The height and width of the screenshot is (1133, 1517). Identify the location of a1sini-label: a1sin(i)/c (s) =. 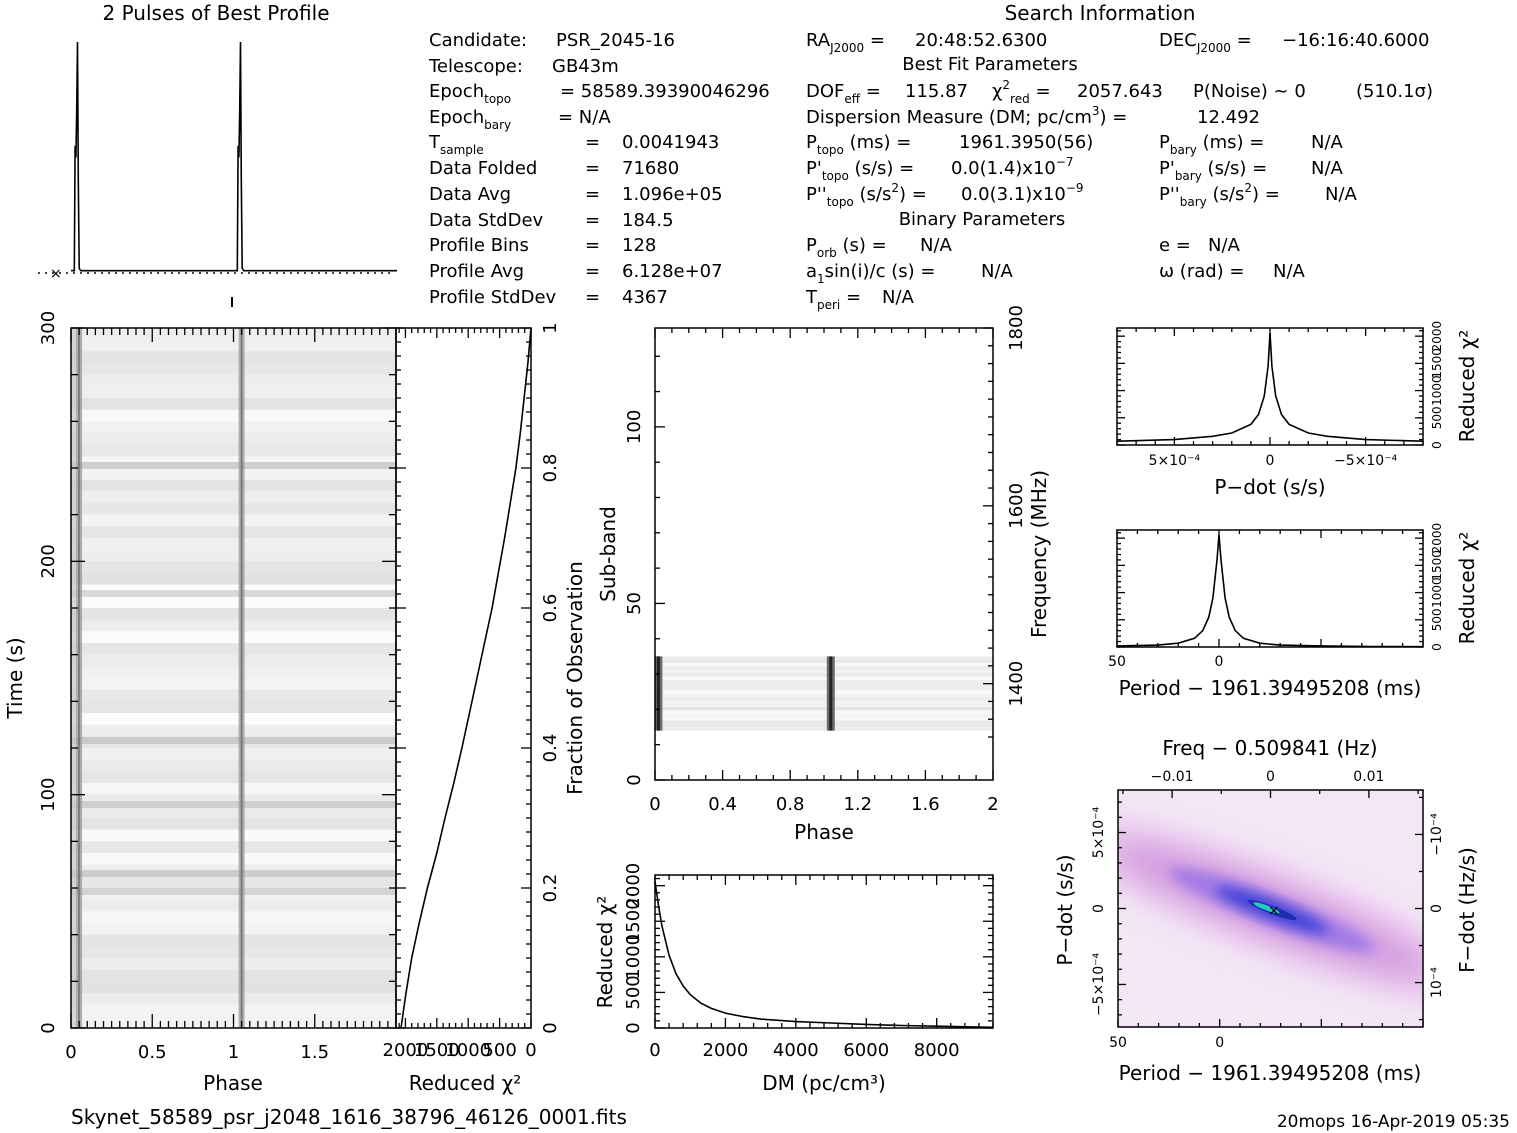
(870, 273).